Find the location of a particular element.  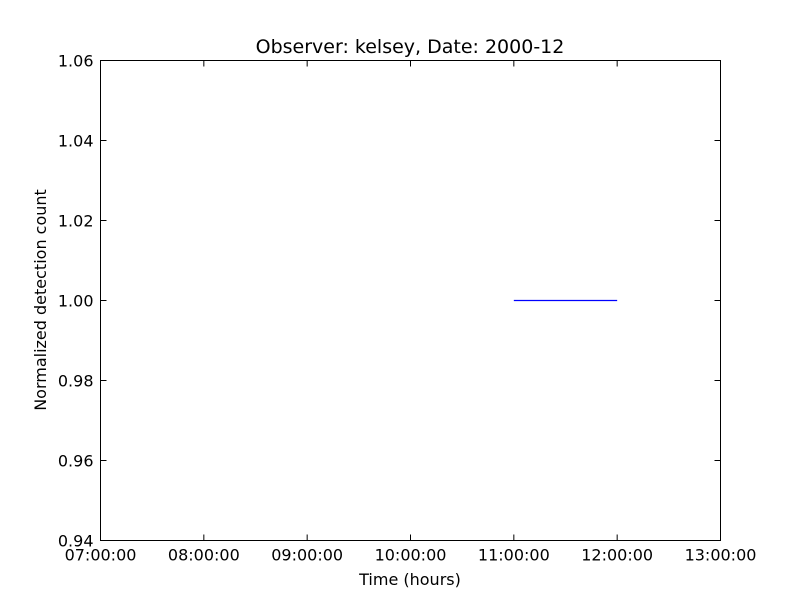

y-tick-label: 1.00 is located at coordinates (76, 301).